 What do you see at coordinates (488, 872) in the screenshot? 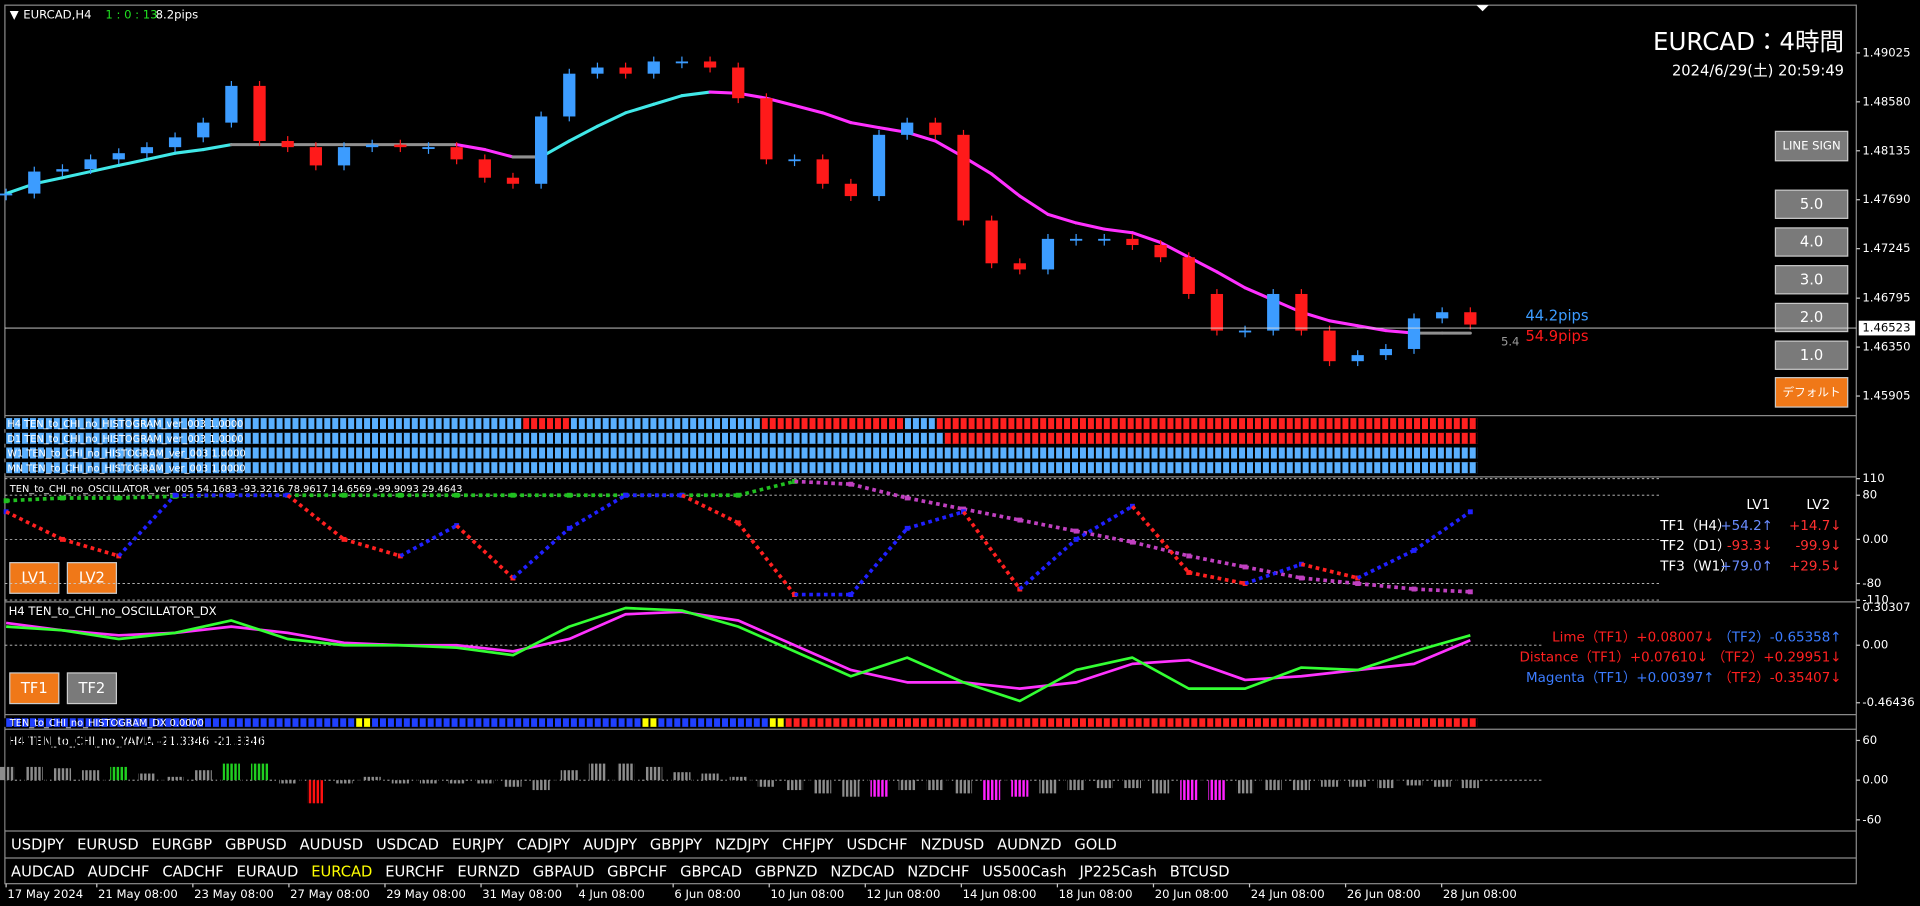
I see `symbol-tab: EURNZD` at bounding box center [488, 872].